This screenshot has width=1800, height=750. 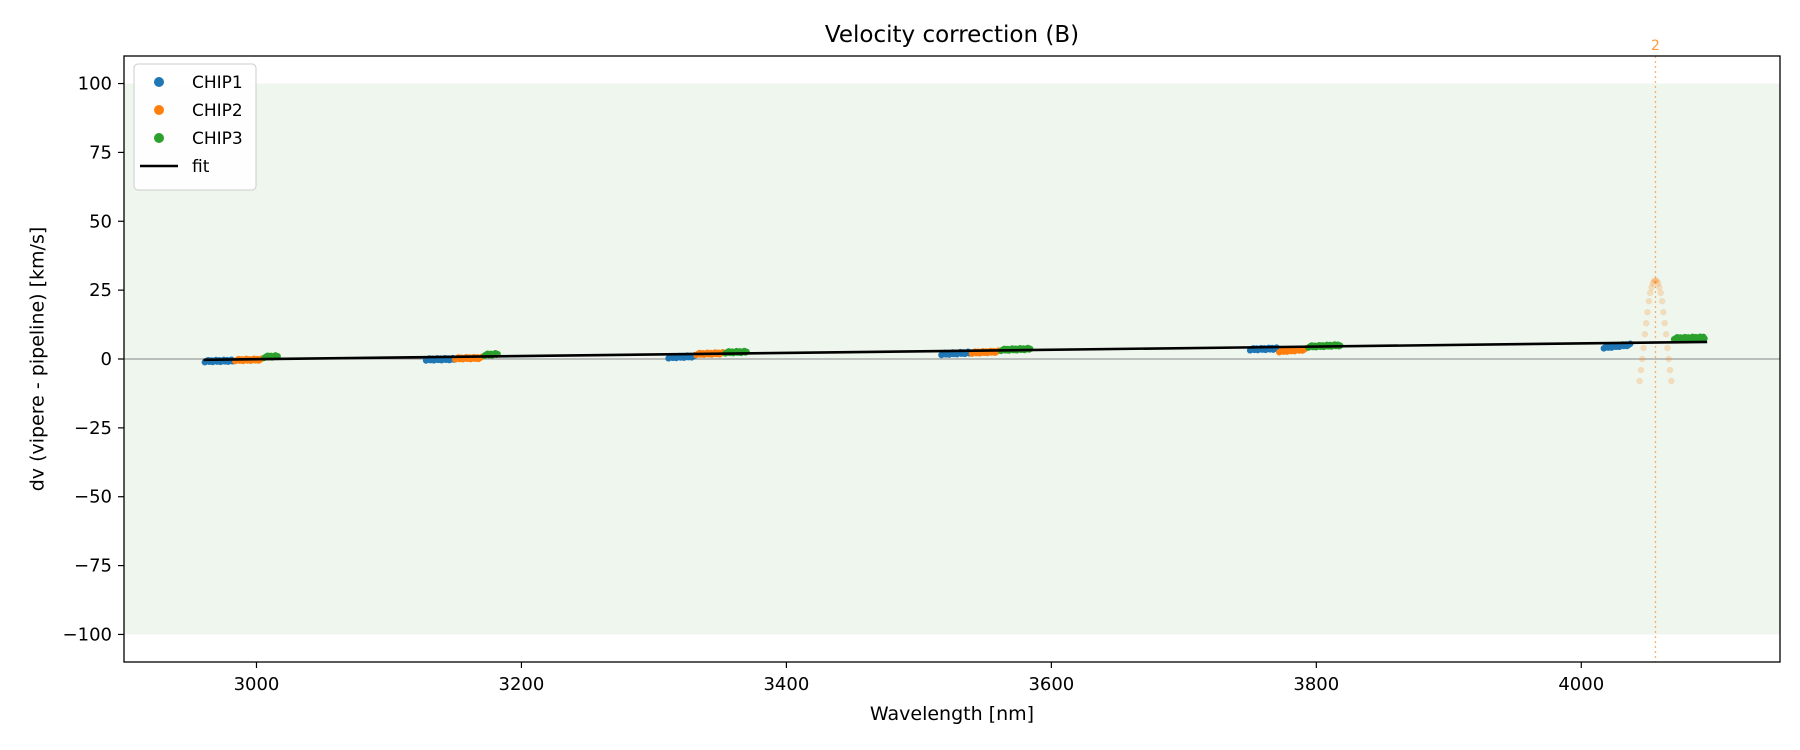 I want to click on y-axis: −100 −75 −50 −25 0 25 50 75 100, so click(x=93, y=359).